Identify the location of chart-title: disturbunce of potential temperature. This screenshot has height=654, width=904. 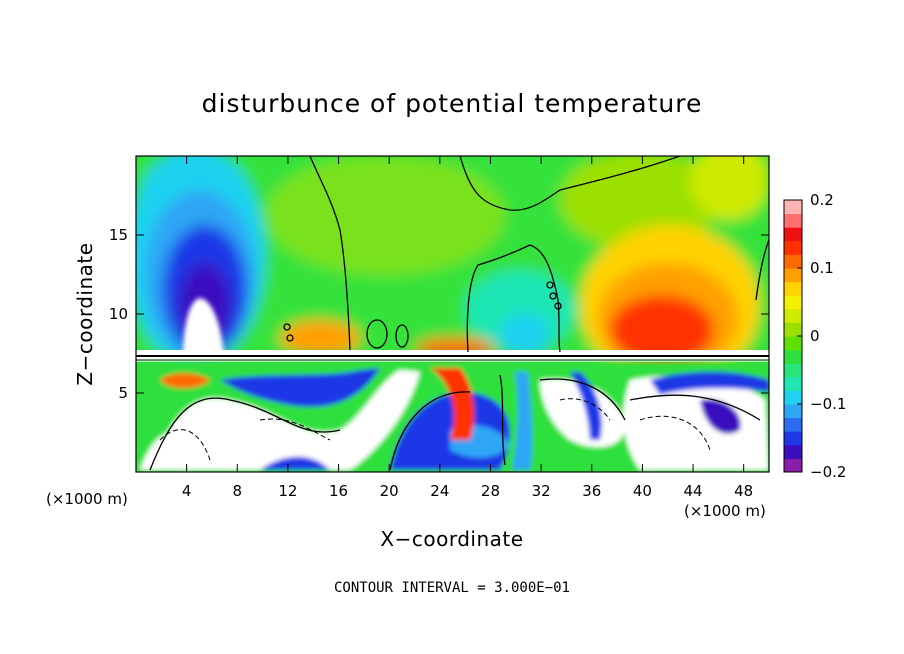
(452, 103).